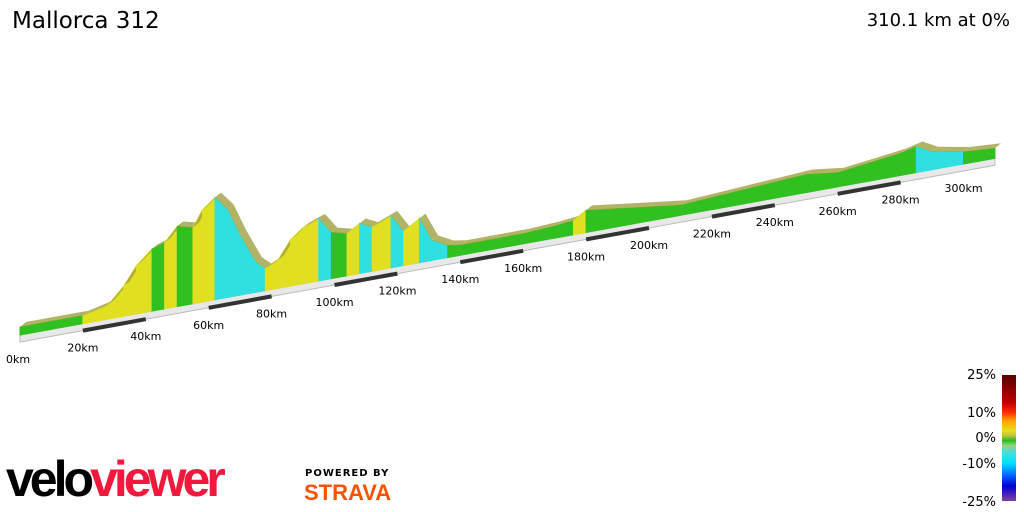 This screenshot has height=512, width=1024. What do you see at coordinates (271, 313) in the screenshot?
I see `x-tick-label: 80km` at bounding box center [271, 313].